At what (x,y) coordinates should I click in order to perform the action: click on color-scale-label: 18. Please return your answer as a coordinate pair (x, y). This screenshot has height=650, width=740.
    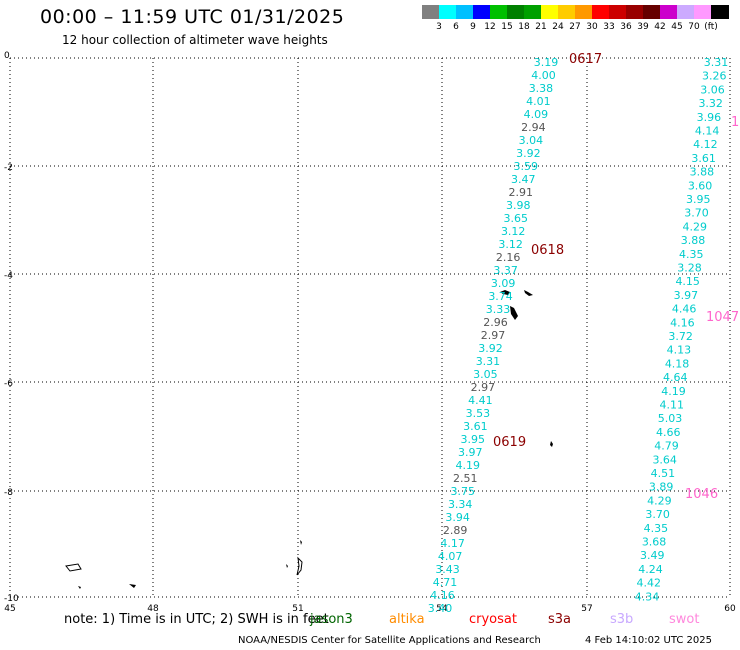
    Looking at the image, I should click on (524, 27).